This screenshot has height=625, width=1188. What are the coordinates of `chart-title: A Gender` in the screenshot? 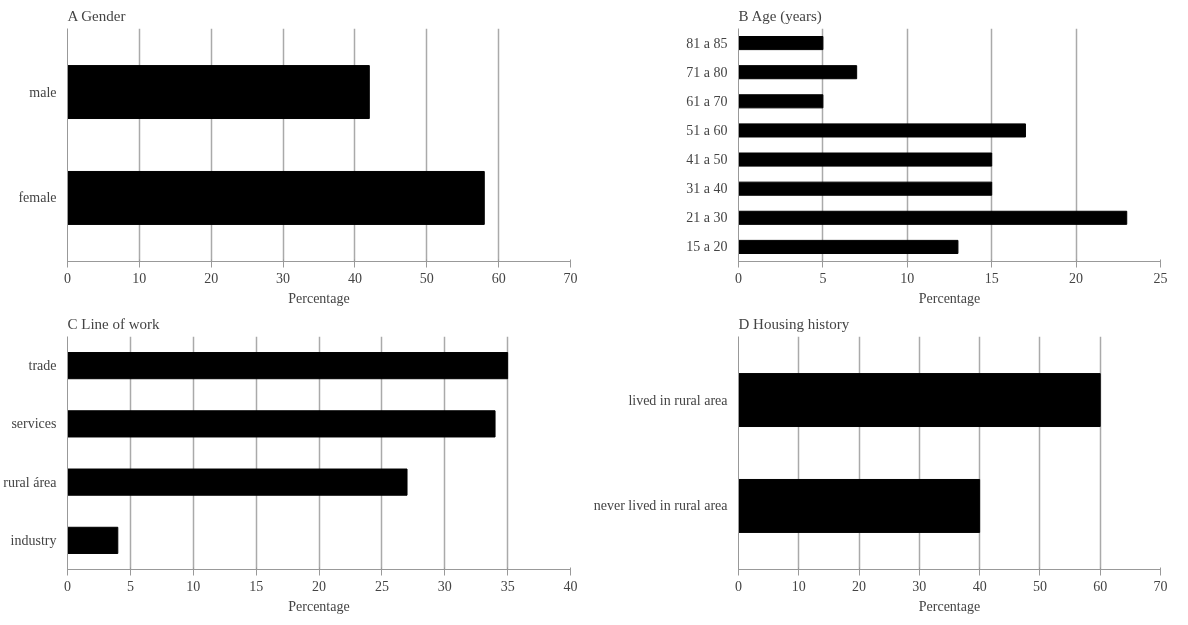 It's located at (96, 15).